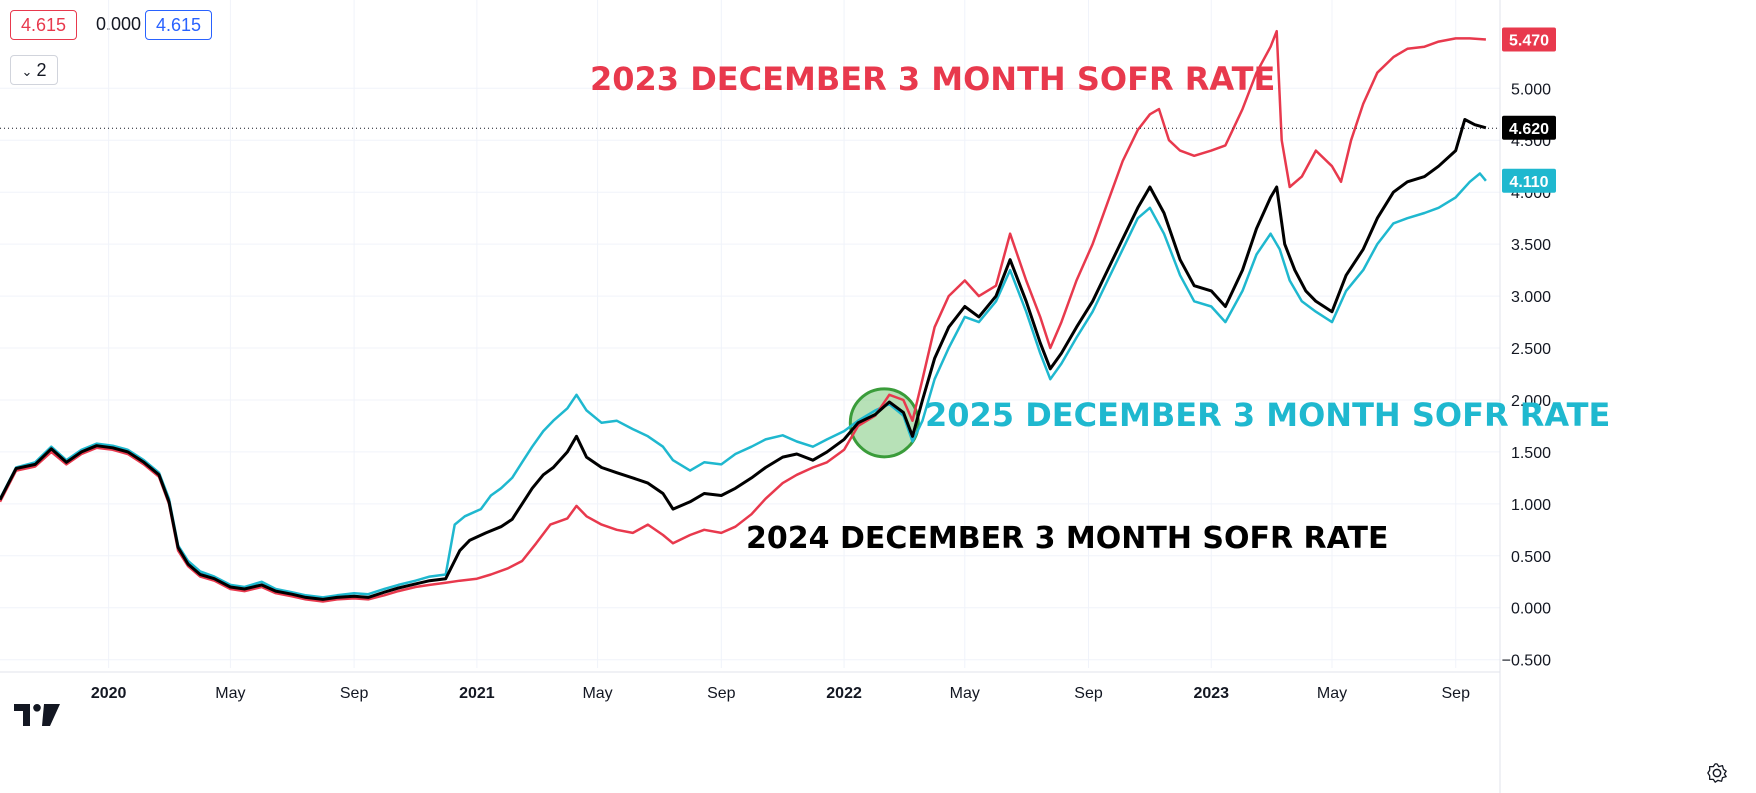  I want to click on last-value-tag-black, so click(1529, 127).